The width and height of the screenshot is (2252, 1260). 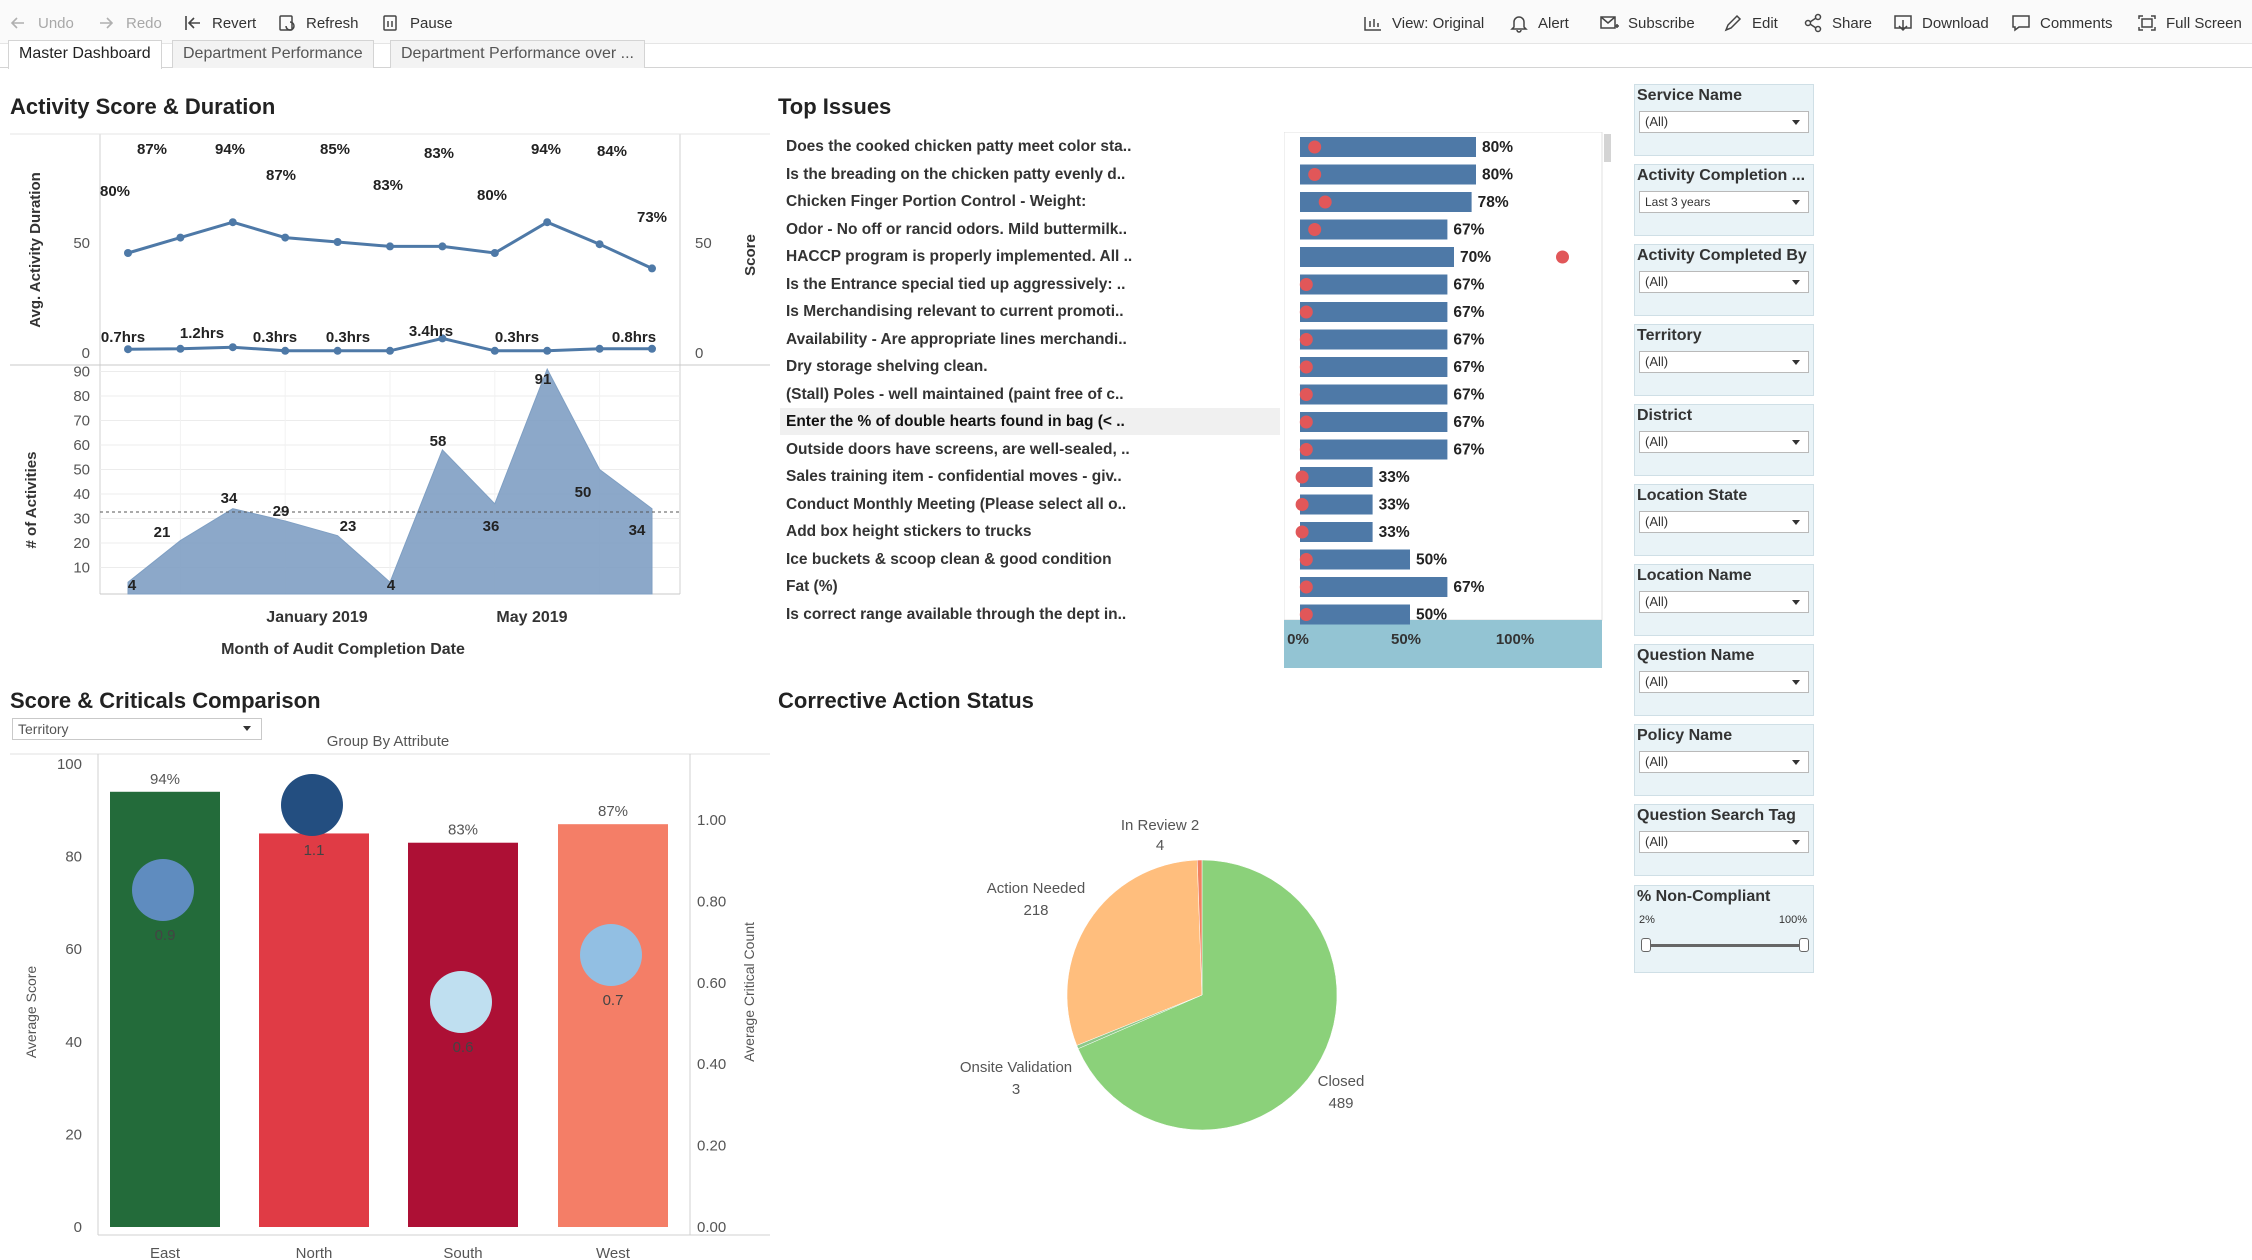 What do you see at coordinates (1940, 23) in the screenshot?
I see `download-button: Download` at bounding box center [1940, 23].